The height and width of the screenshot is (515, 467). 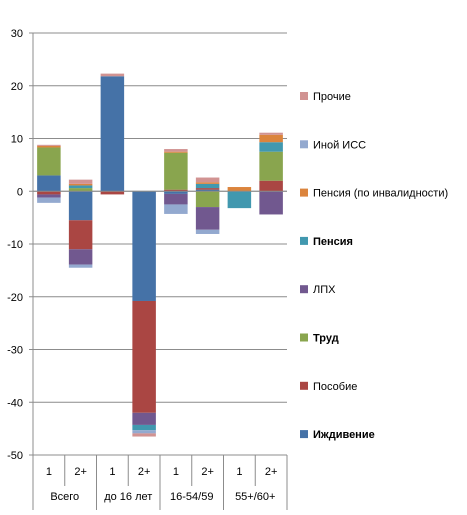 What do you see at coordinates (380, 194) in the screenshot?
I see `legend-label: Пенсия (по инвалидности)` at bounding box center [380, 194].